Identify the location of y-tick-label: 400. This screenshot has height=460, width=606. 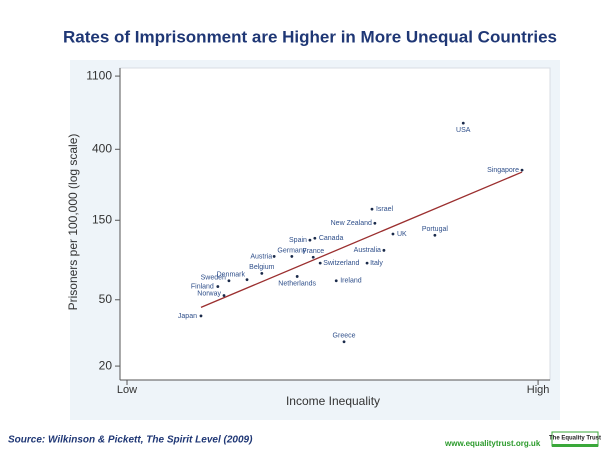
(102, 148).